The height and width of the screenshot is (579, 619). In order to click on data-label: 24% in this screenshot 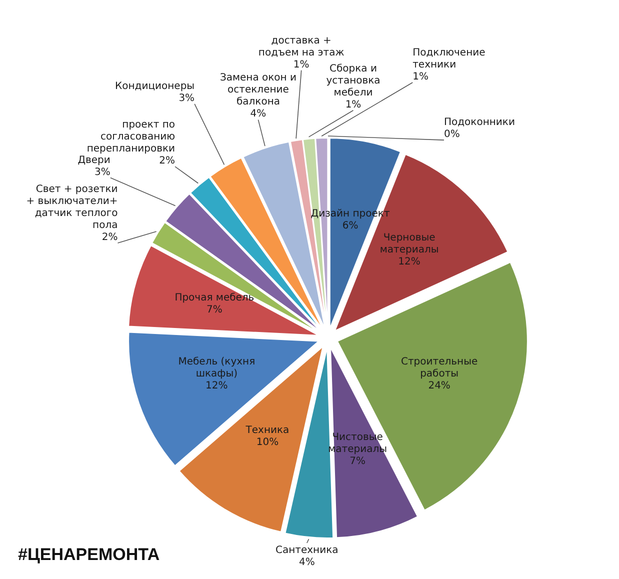, I will do `click(439, 386)`.